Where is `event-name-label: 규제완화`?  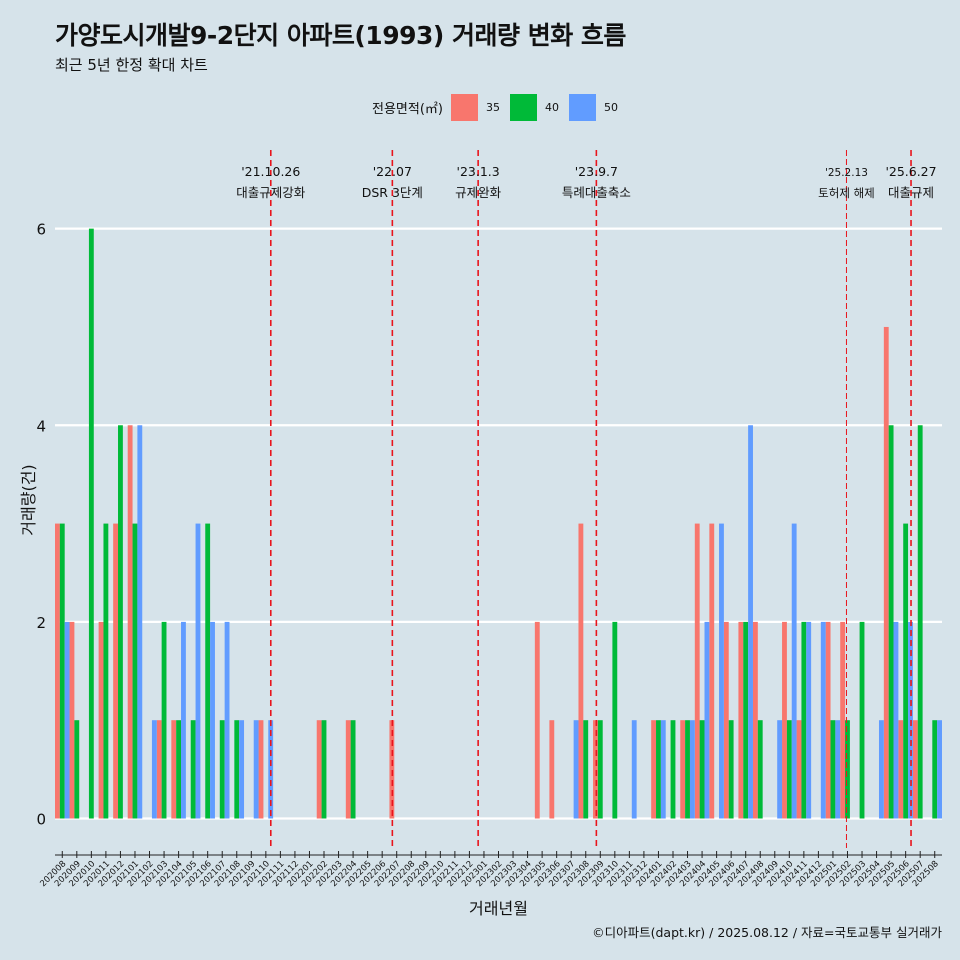
event-name-label: 규제완화 is located at coordinates (478, 192).